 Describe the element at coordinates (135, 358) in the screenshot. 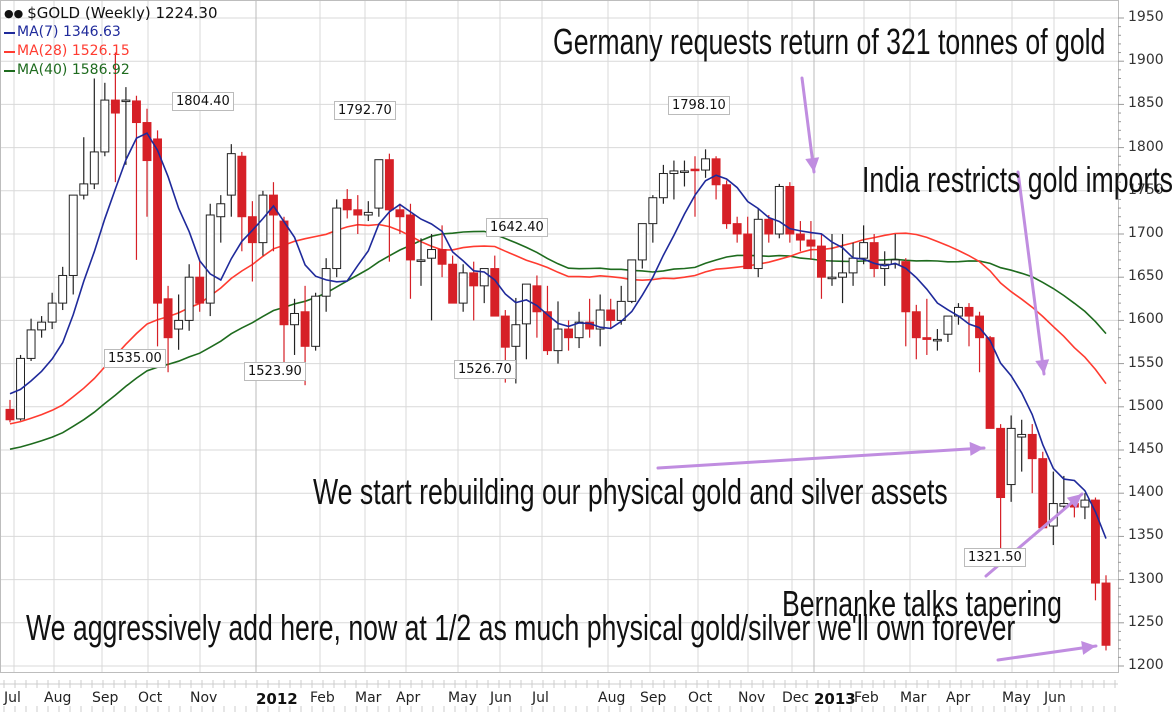

I see `price-callout: 1535.00` at that location.